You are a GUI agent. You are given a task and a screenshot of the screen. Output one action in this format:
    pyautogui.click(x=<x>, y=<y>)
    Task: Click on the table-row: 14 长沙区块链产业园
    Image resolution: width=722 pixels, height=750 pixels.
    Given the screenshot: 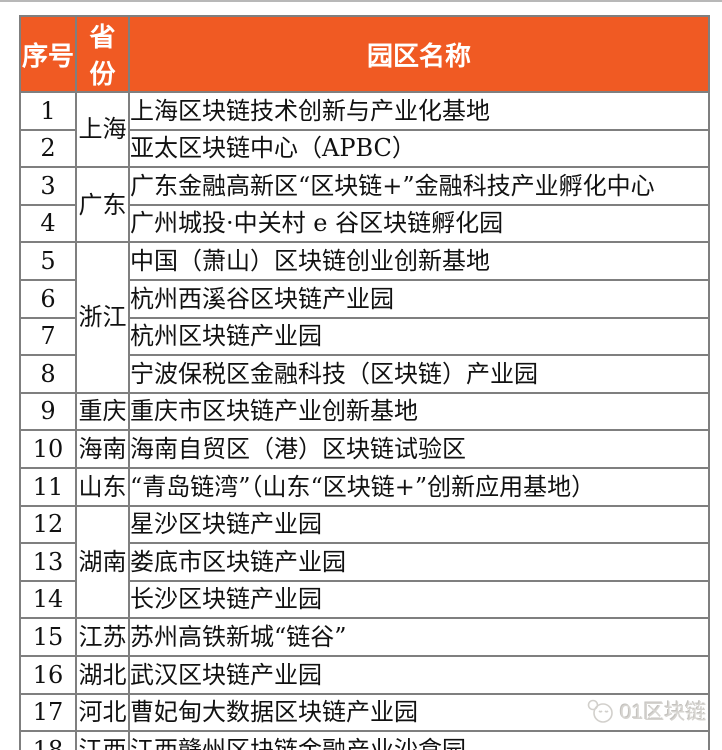 What is the action you would take?
    pyautogui.click(x=364, y=599)
    